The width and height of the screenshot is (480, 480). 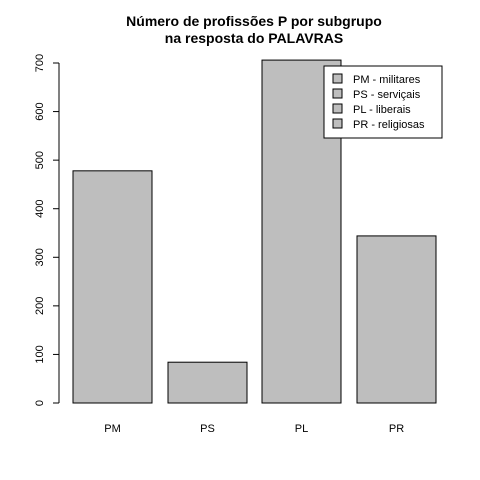 I want to click on y-tick-label: 600, so click(x=40, y=111).